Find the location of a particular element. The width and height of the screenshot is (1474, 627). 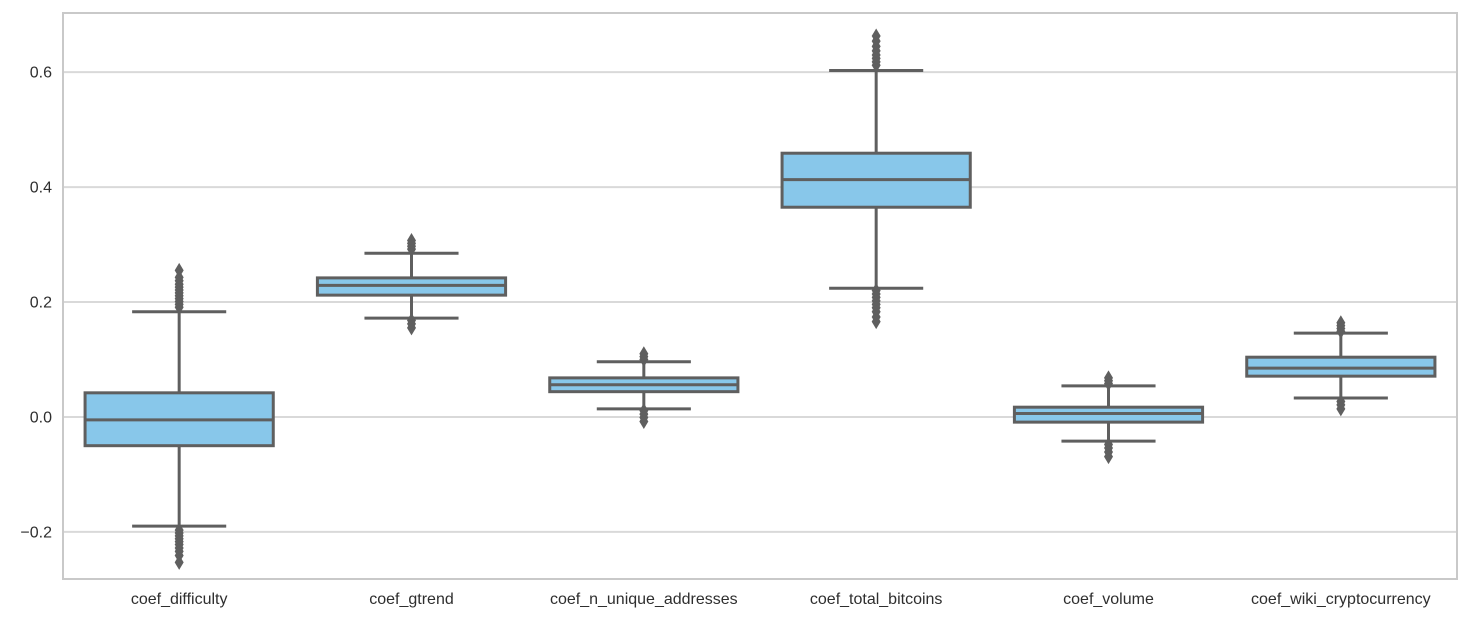

box-coef_difficulty is located at coordinates (179, 416).